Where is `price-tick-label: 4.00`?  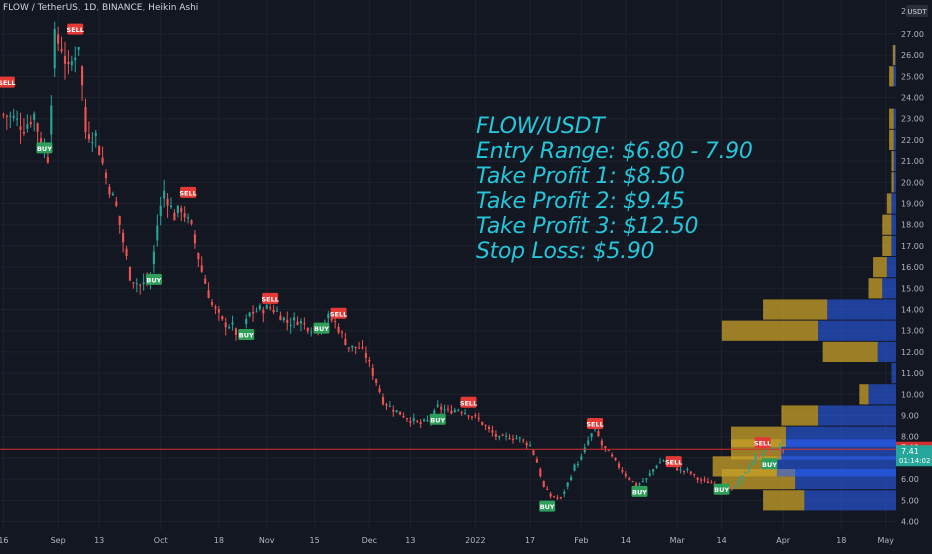
price-tick-label: 4.00 is located at coordinates (910, 522).